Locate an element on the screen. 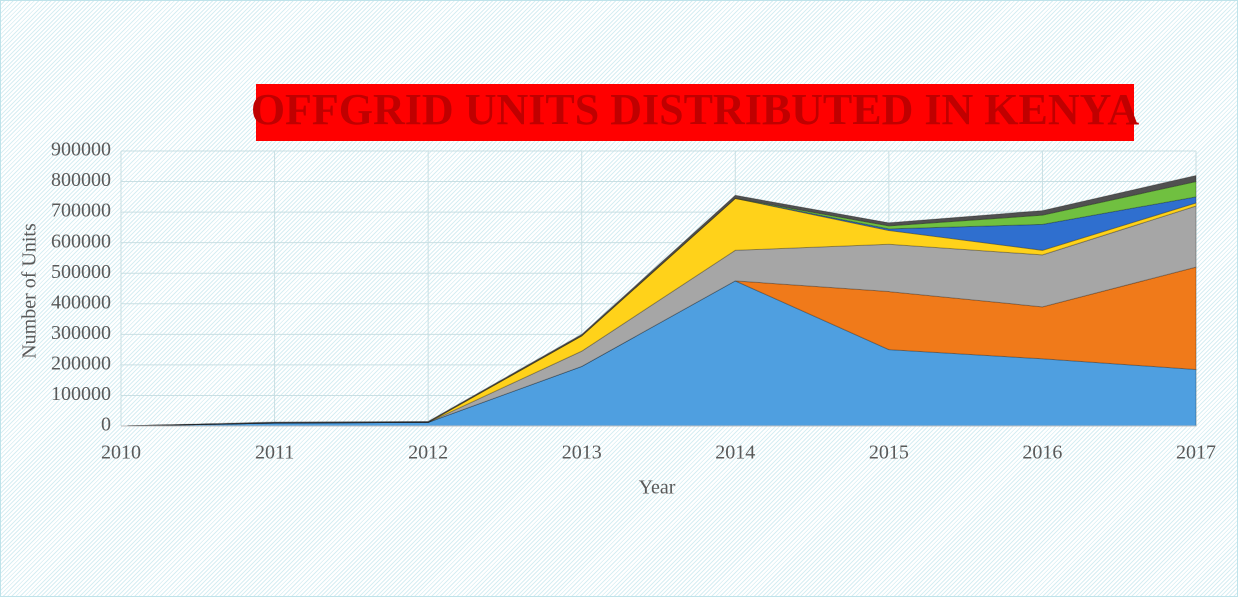 Image resolution: width=1238 pixels, height=597 pixels. x-tick-label: 2010 is located at coordinates (121, 453).